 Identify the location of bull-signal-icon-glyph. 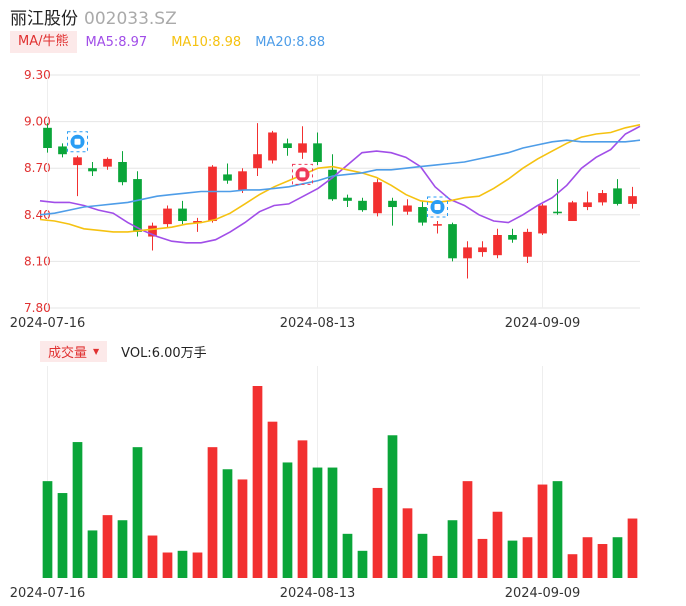
(302, 174).